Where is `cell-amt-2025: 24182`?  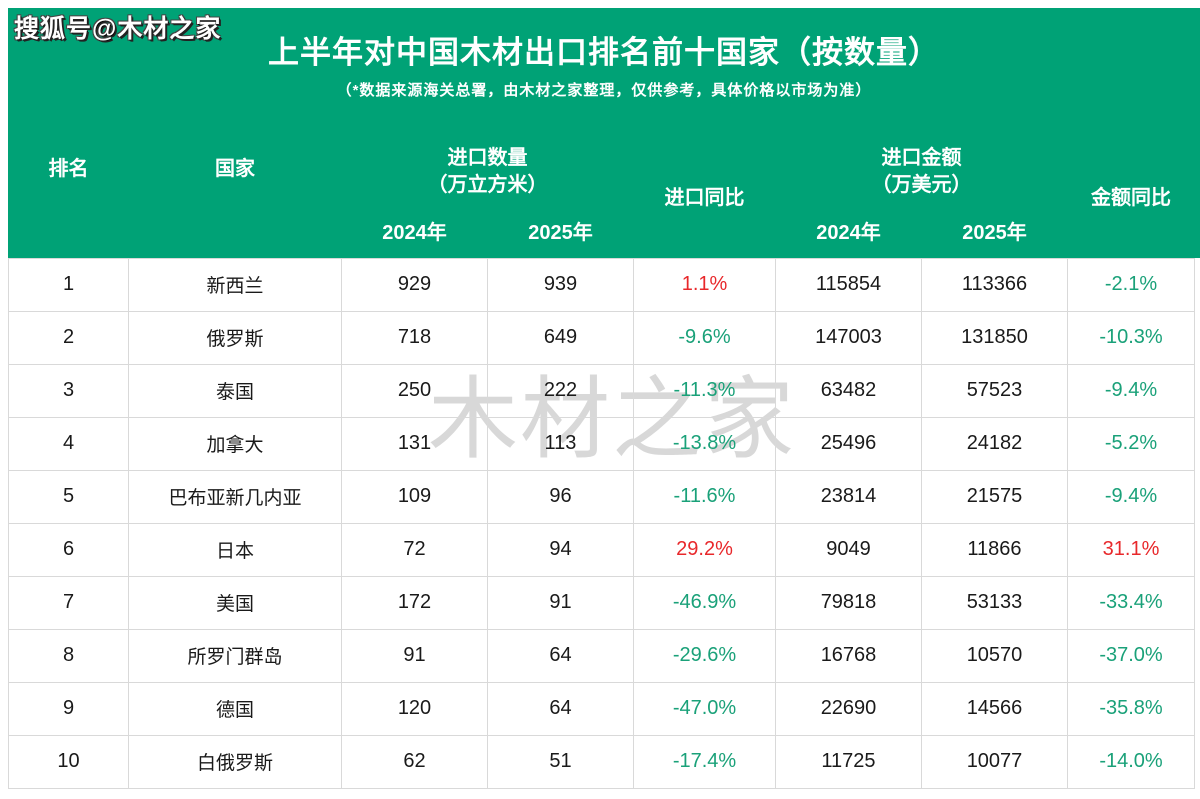 cell-amt-2025: 24182 is located at coordinates (994, 443).